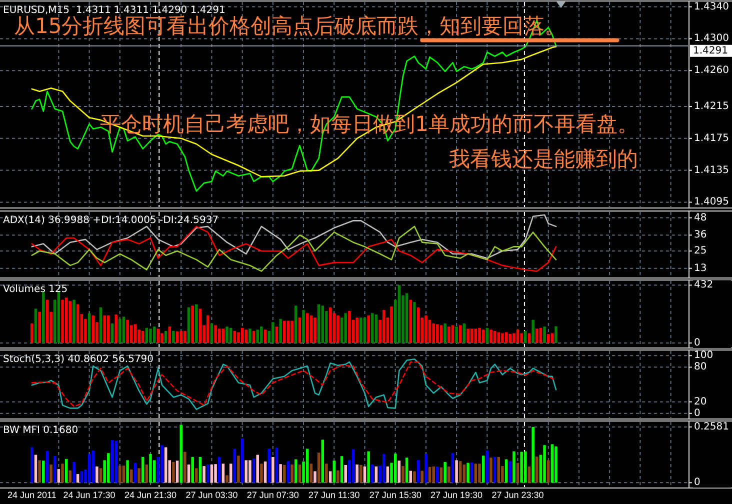  I want to click on chart-title: EURUSD,M15 1.4311 1.4311 1.4290 1.4291, so click(114, 10).